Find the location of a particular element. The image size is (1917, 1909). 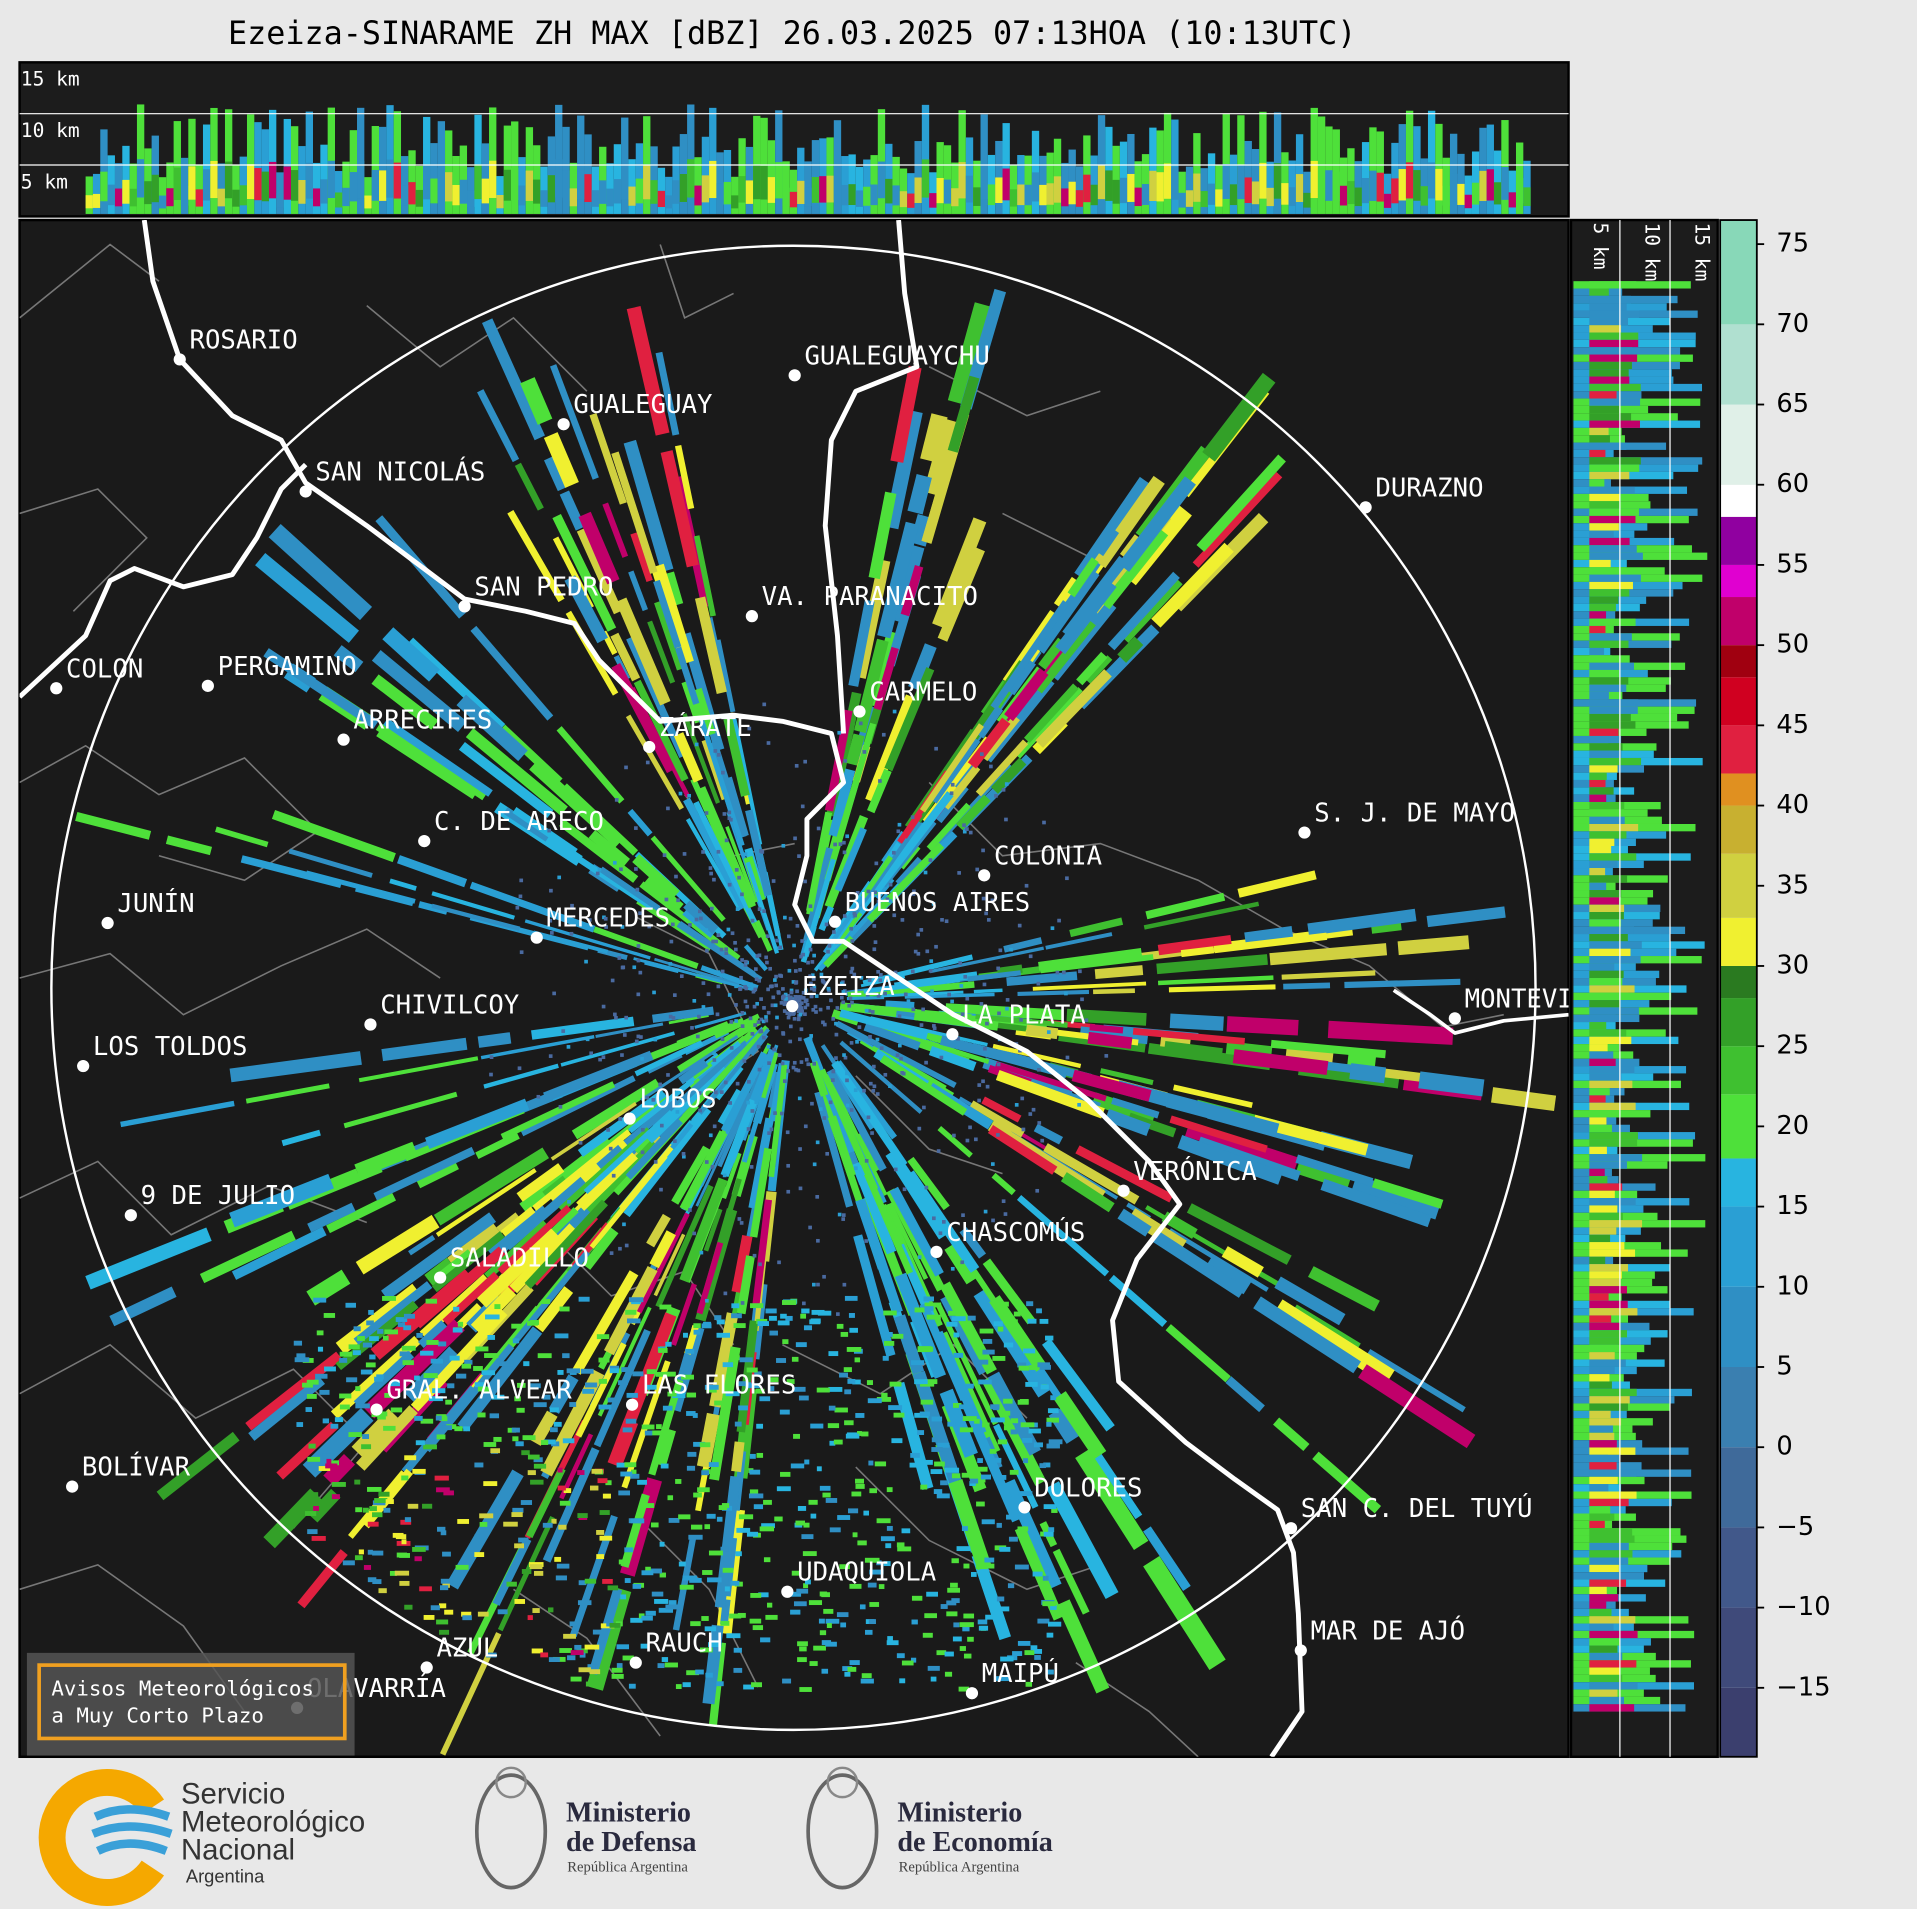

city-label: C. DE ARECO is located at coordinates (519, 822).